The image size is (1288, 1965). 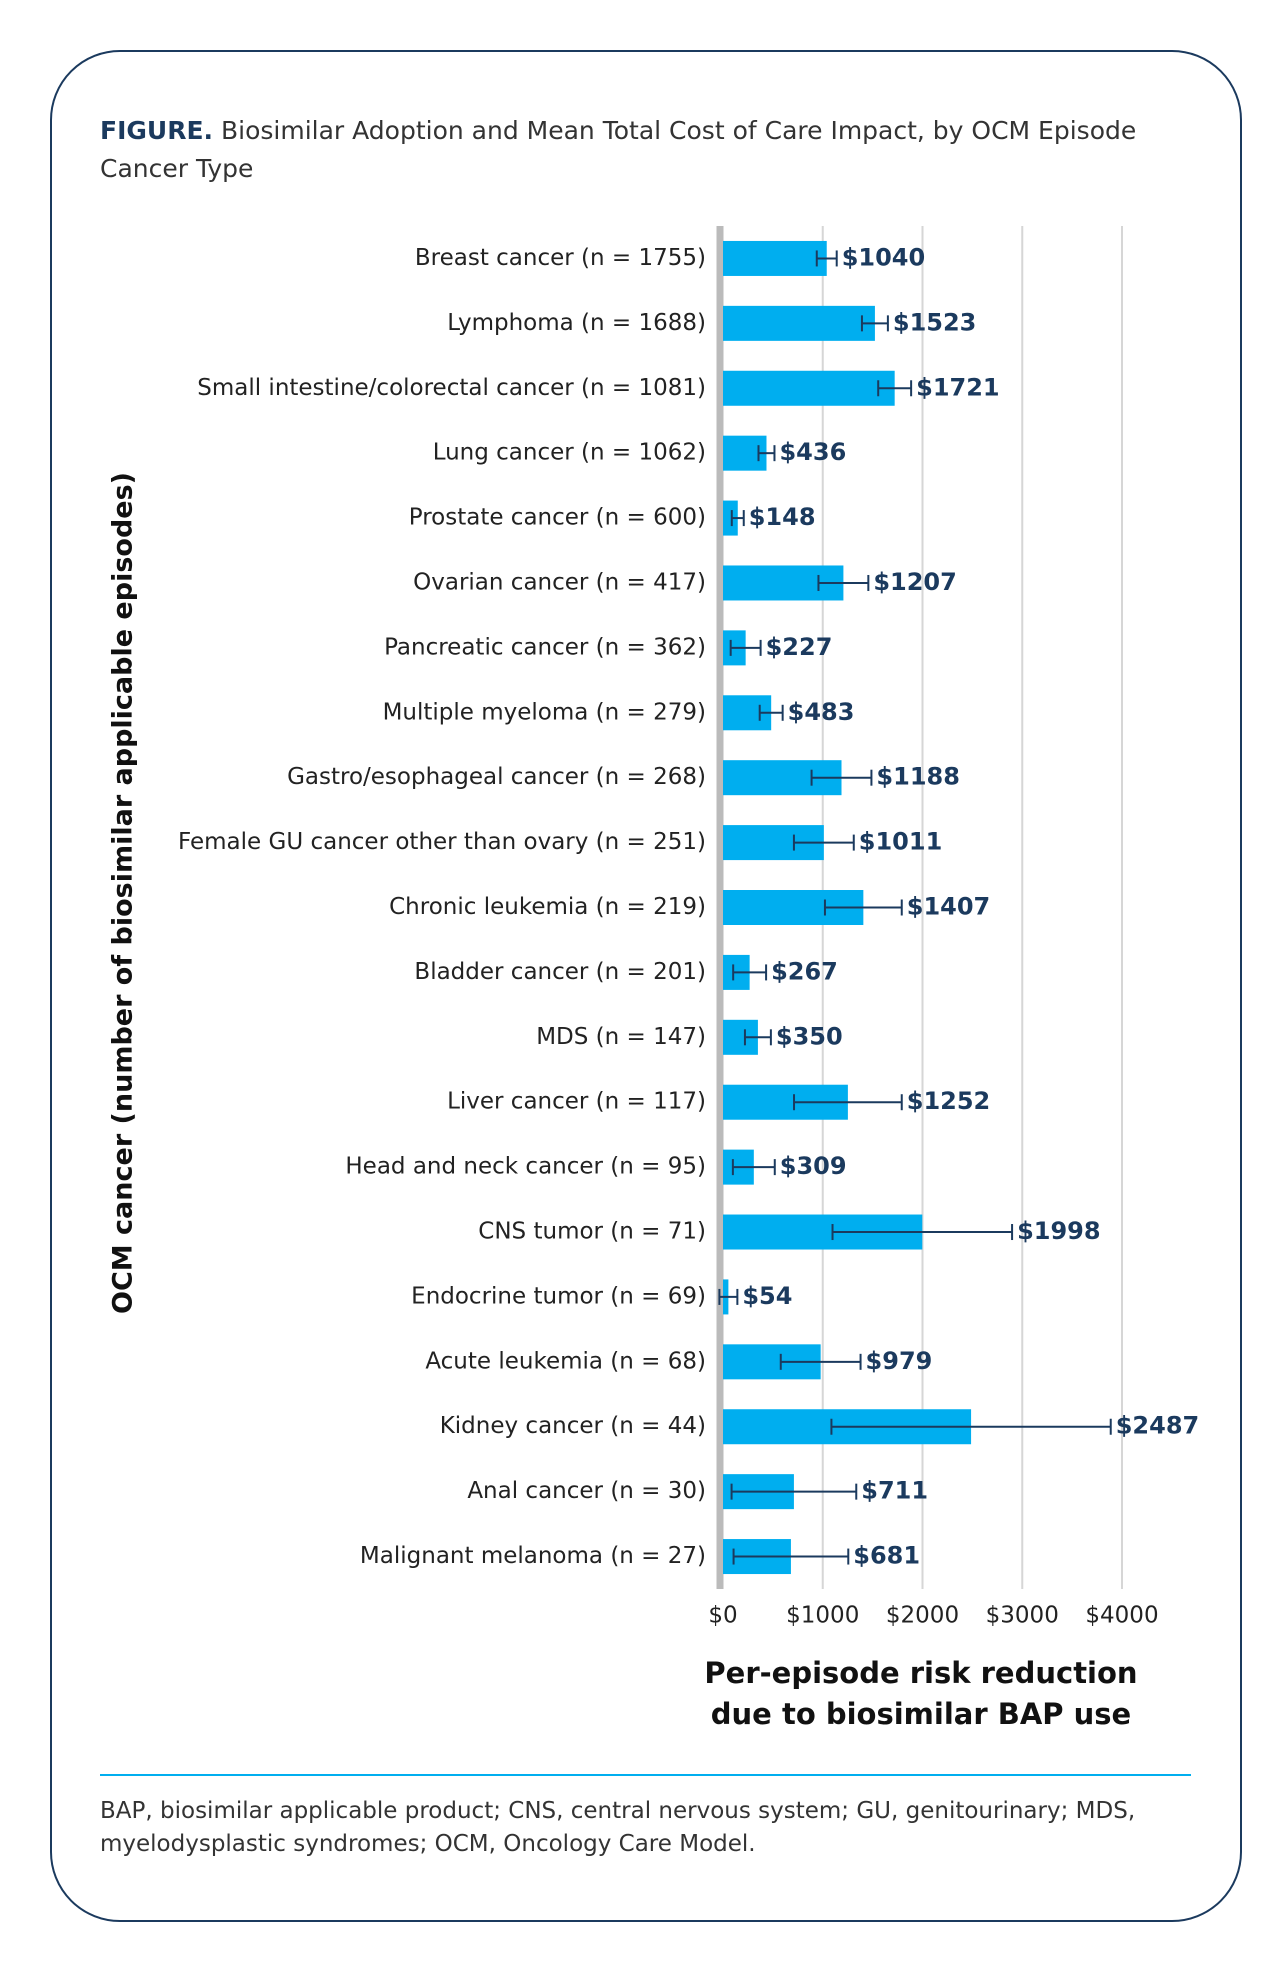 What do you see at coordinates (157, 130) in the screenshot?
I see `title-prefix: FIGURE.` at bounding box center [157, 130].